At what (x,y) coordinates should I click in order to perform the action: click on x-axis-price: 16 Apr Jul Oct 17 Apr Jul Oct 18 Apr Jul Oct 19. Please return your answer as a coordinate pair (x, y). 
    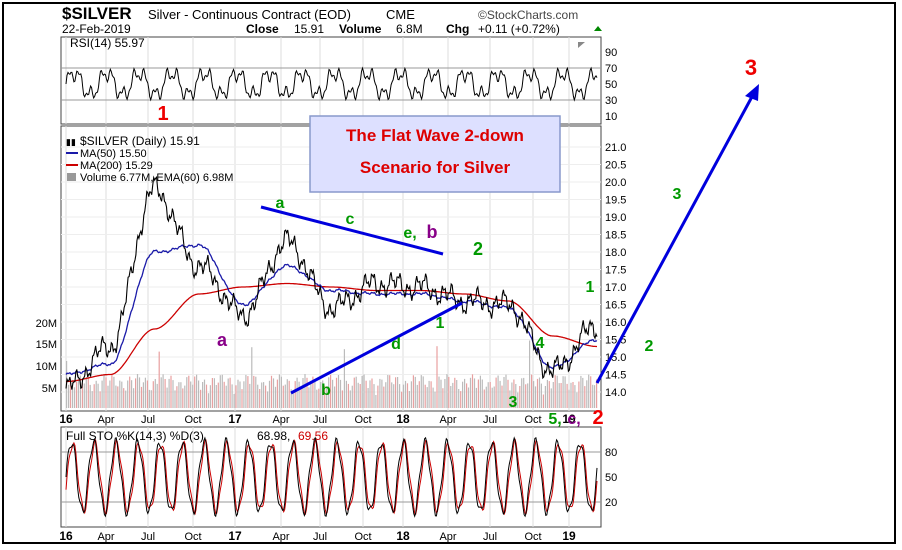
    Looking at the image, I should click on (317, 419).